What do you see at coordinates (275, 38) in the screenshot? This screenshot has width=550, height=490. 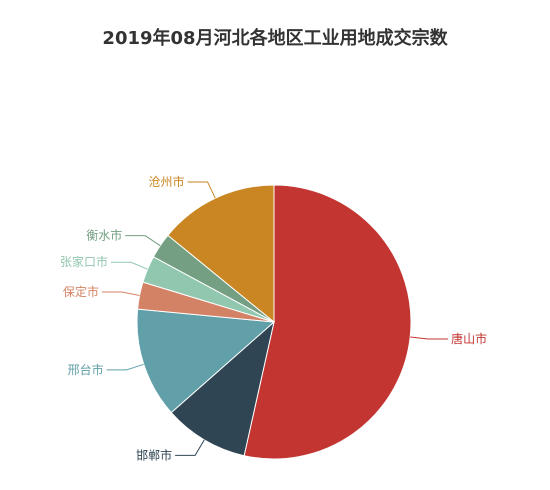 I see `chart-title: 2019年08月河北各地区工业用地成交宗数` at bounding box center [275, 38].